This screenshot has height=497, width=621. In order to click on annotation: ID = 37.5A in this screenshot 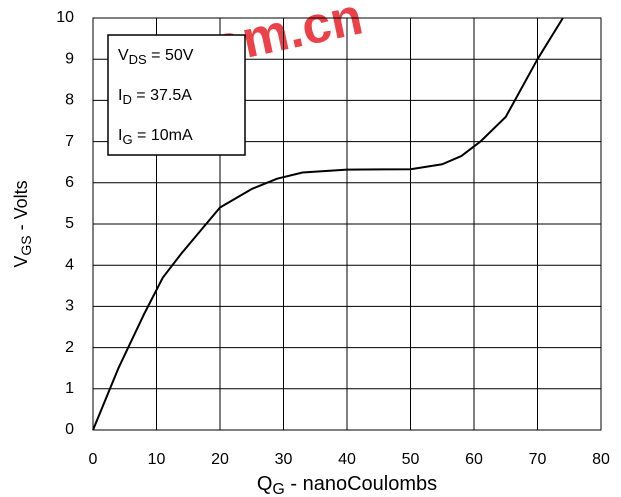, I will do `click(155, 97)`.